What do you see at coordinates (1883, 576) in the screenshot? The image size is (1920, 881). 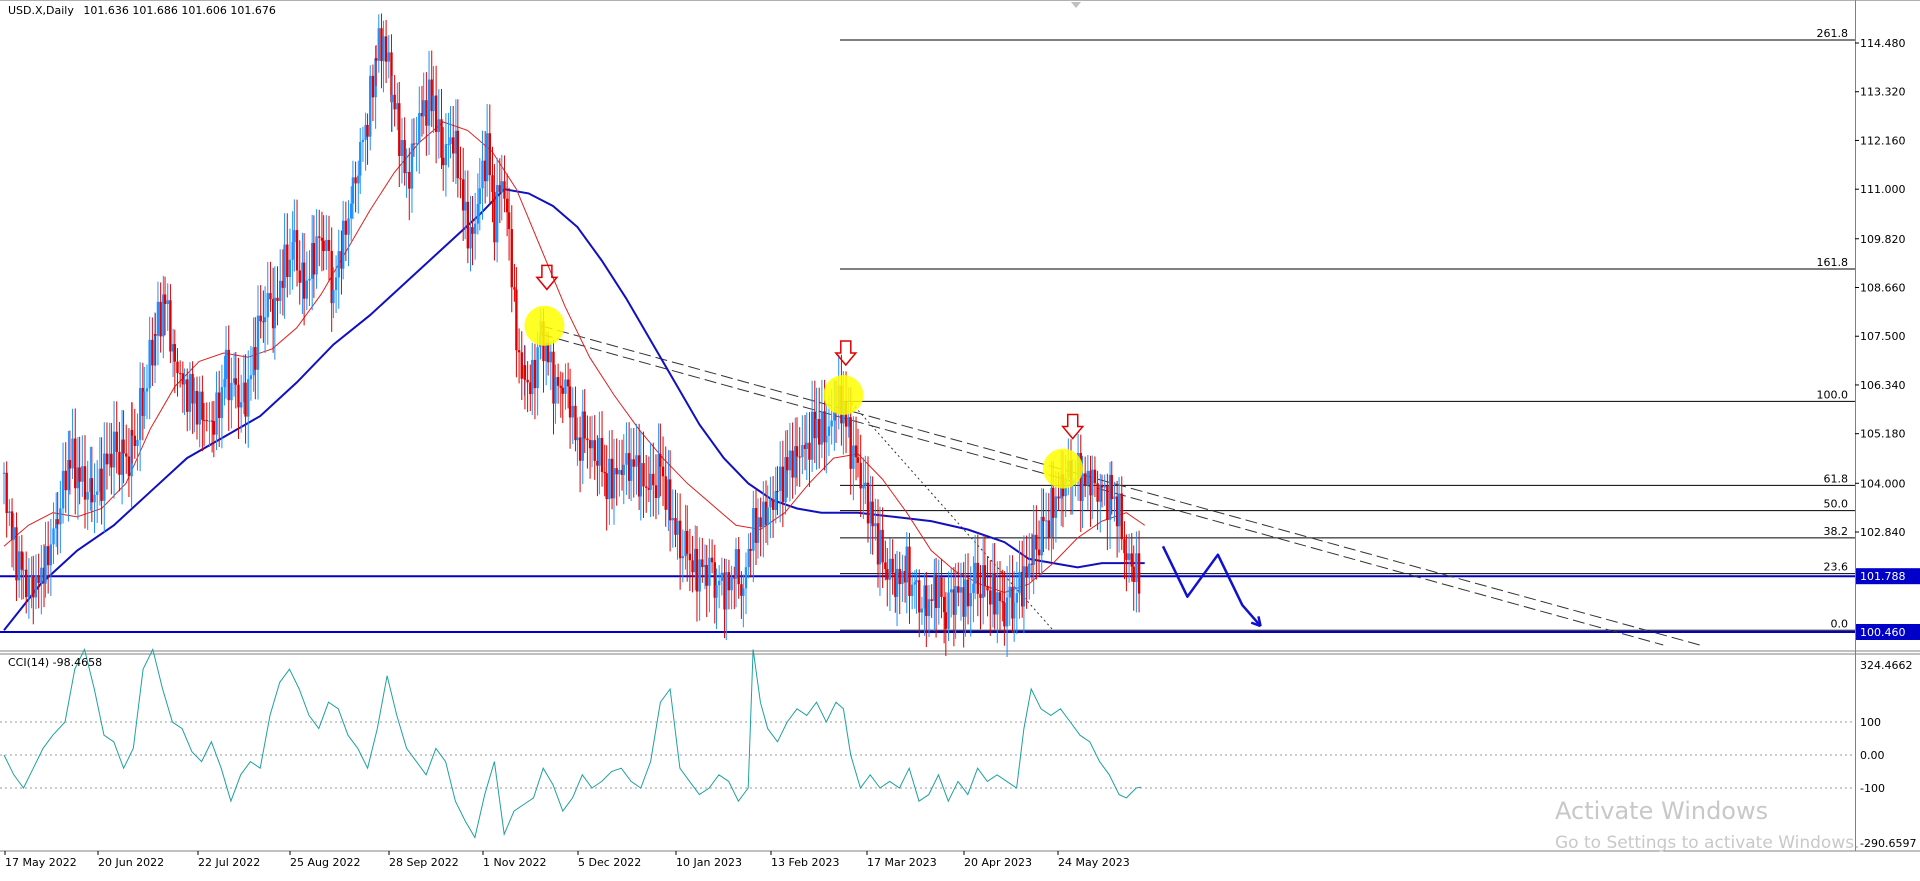 I see `current-price-tag: 101.788` at bounding box center [1883, 576].